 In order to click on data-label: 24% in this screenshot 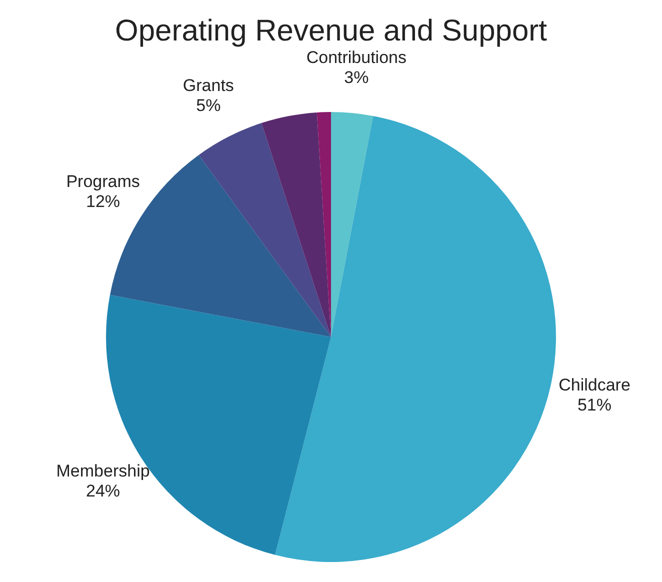, I will do `click(103, 490)`.